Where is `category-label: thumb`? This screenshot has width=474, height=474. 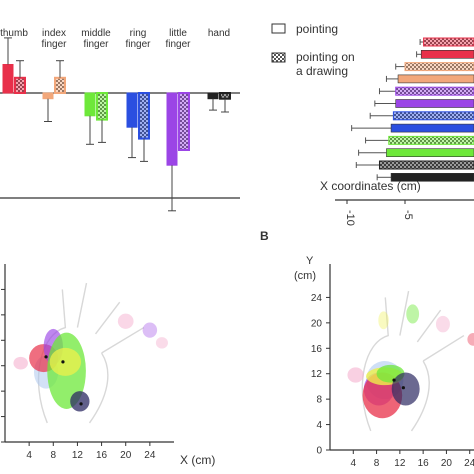 category-label: thumb is located at coordinates (14, 33).